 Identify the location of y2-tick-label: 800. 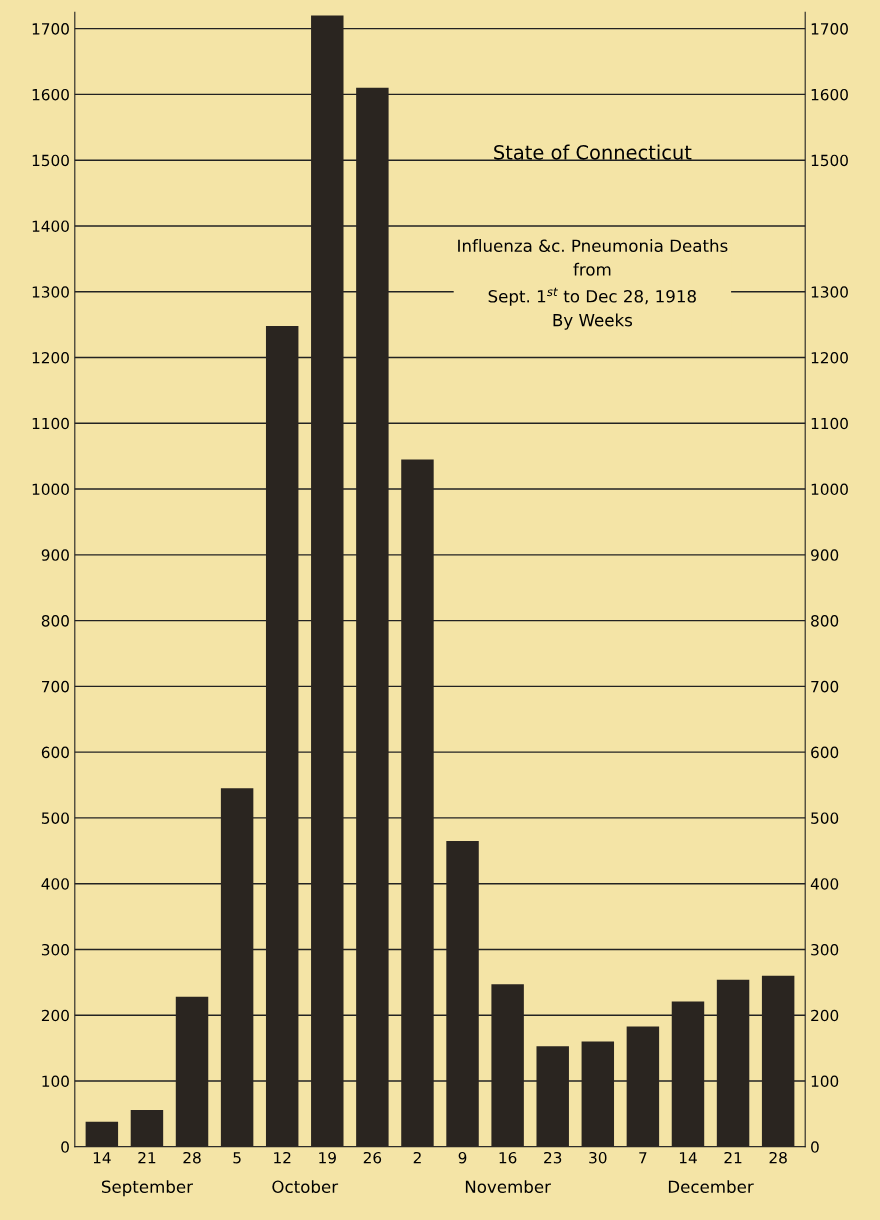
(825, 621).